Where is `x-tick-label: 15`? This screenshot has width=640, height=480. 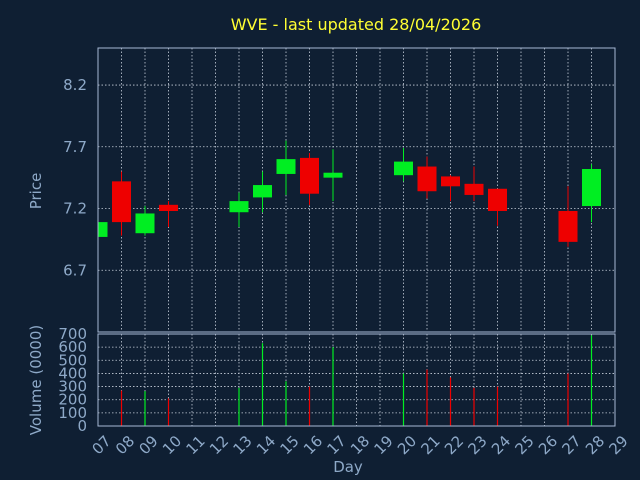
x-tick-label: 15 is located at coordinates (290, 445).